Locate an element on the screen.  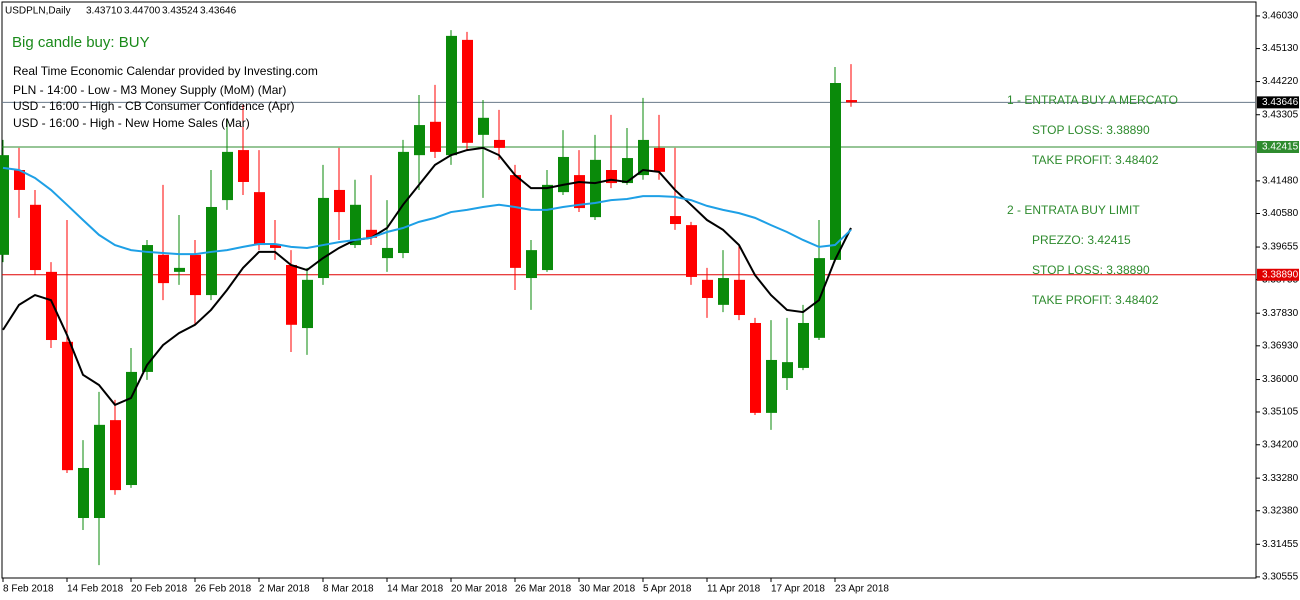
ohlc-open: 3.43710 is located at coordinates (104, 11).